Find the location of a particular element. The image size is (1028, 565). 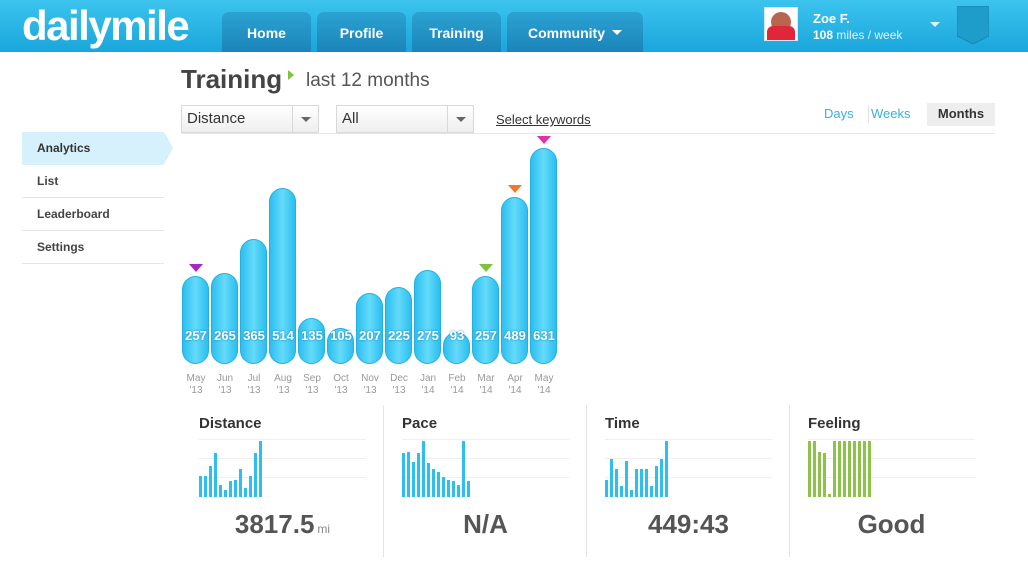

month-tick-label: Jun '13 is located at coordinates (225, 384).